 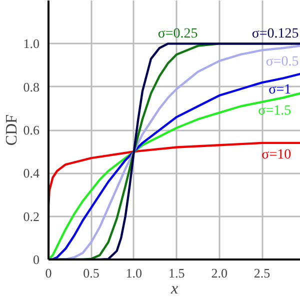 What do you see at coordinates (31, 86) in the screenshot?
I see `y-tick-label: 0.8` at bounding box center [31, 86].